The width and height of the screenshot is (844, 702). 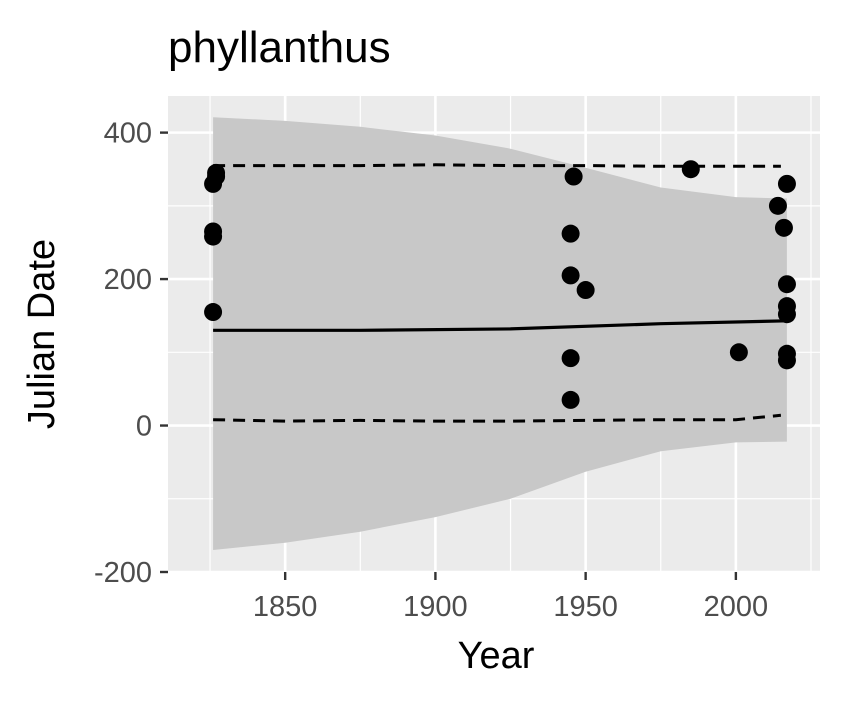 What do you see at coordinates (131, 353) in the screenshot?
I see `y-axis: -200 0 200 400` at bounding box center [131, 353].